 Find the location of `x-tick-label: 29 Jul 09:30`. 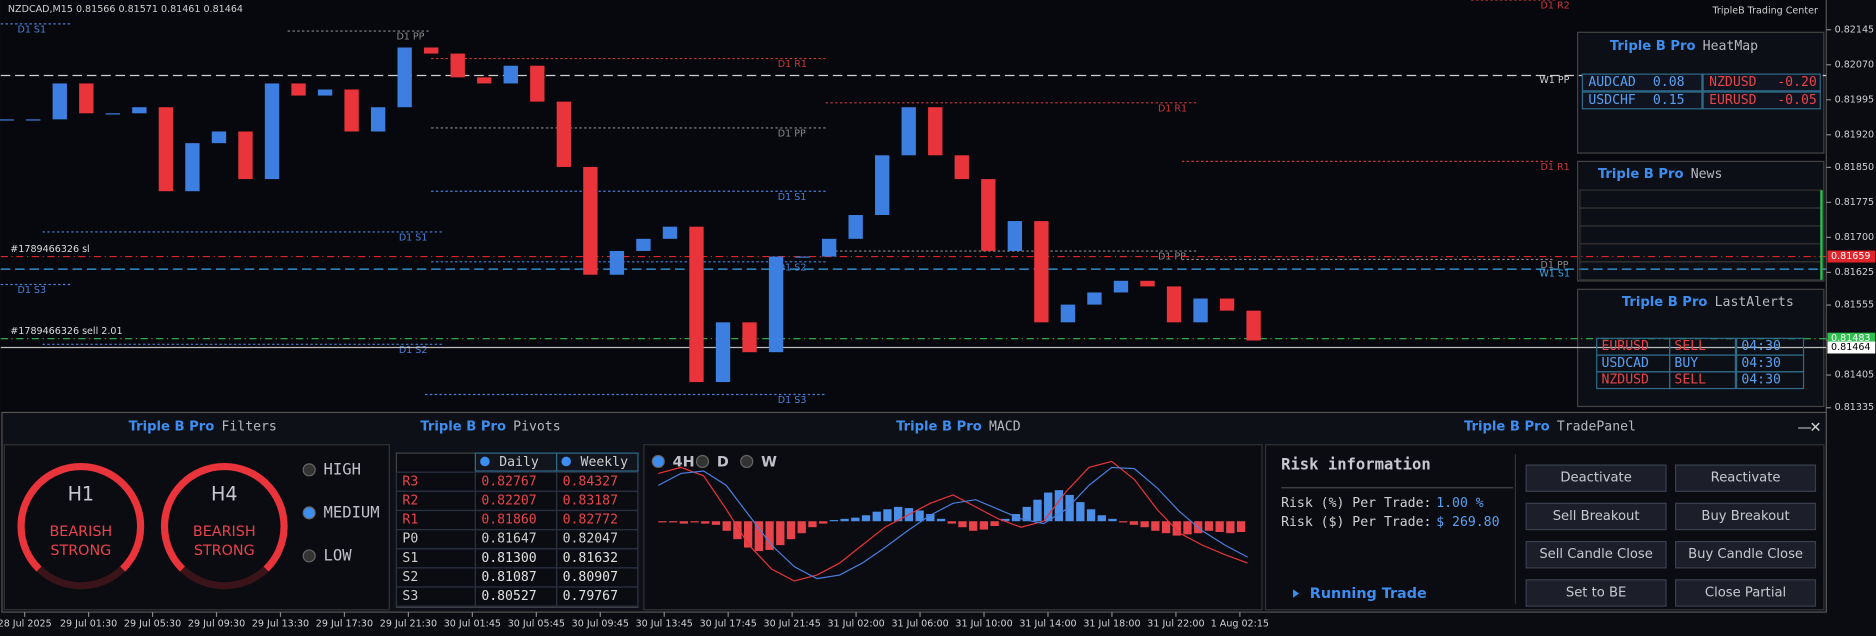

x-tick-label: 29 Jul 09:30 is located at coordinates (216, 624).